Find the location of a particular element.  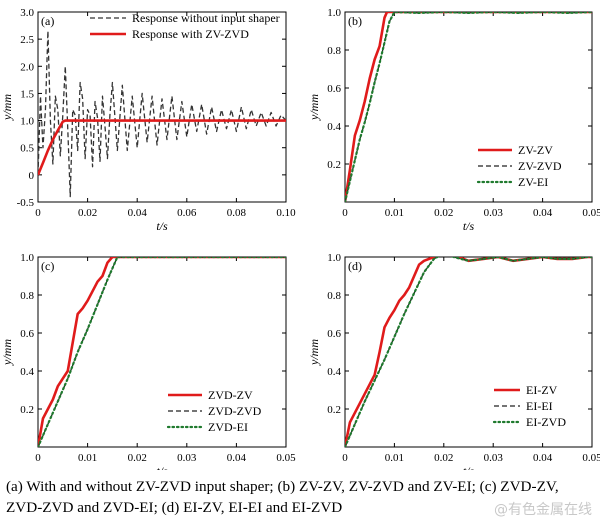

series-line-ei-zvd is located at coordinates (468, 352).